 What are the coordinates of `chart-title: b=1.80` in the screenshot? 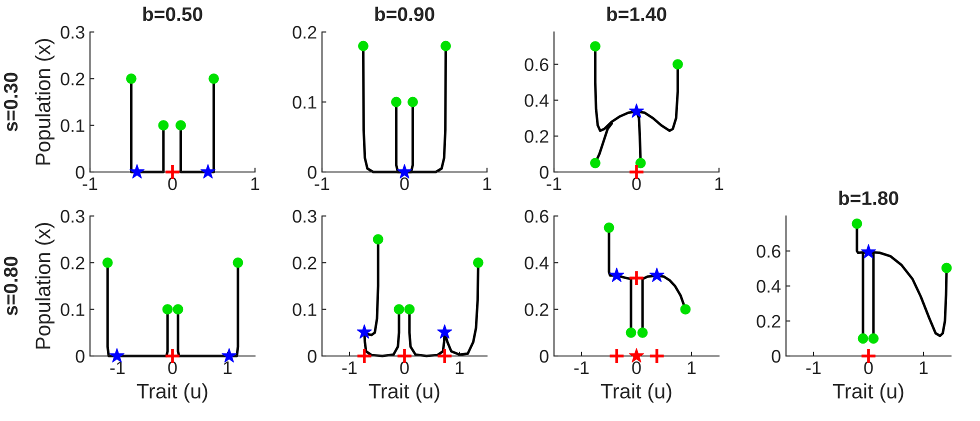 It's located at (868, 198).